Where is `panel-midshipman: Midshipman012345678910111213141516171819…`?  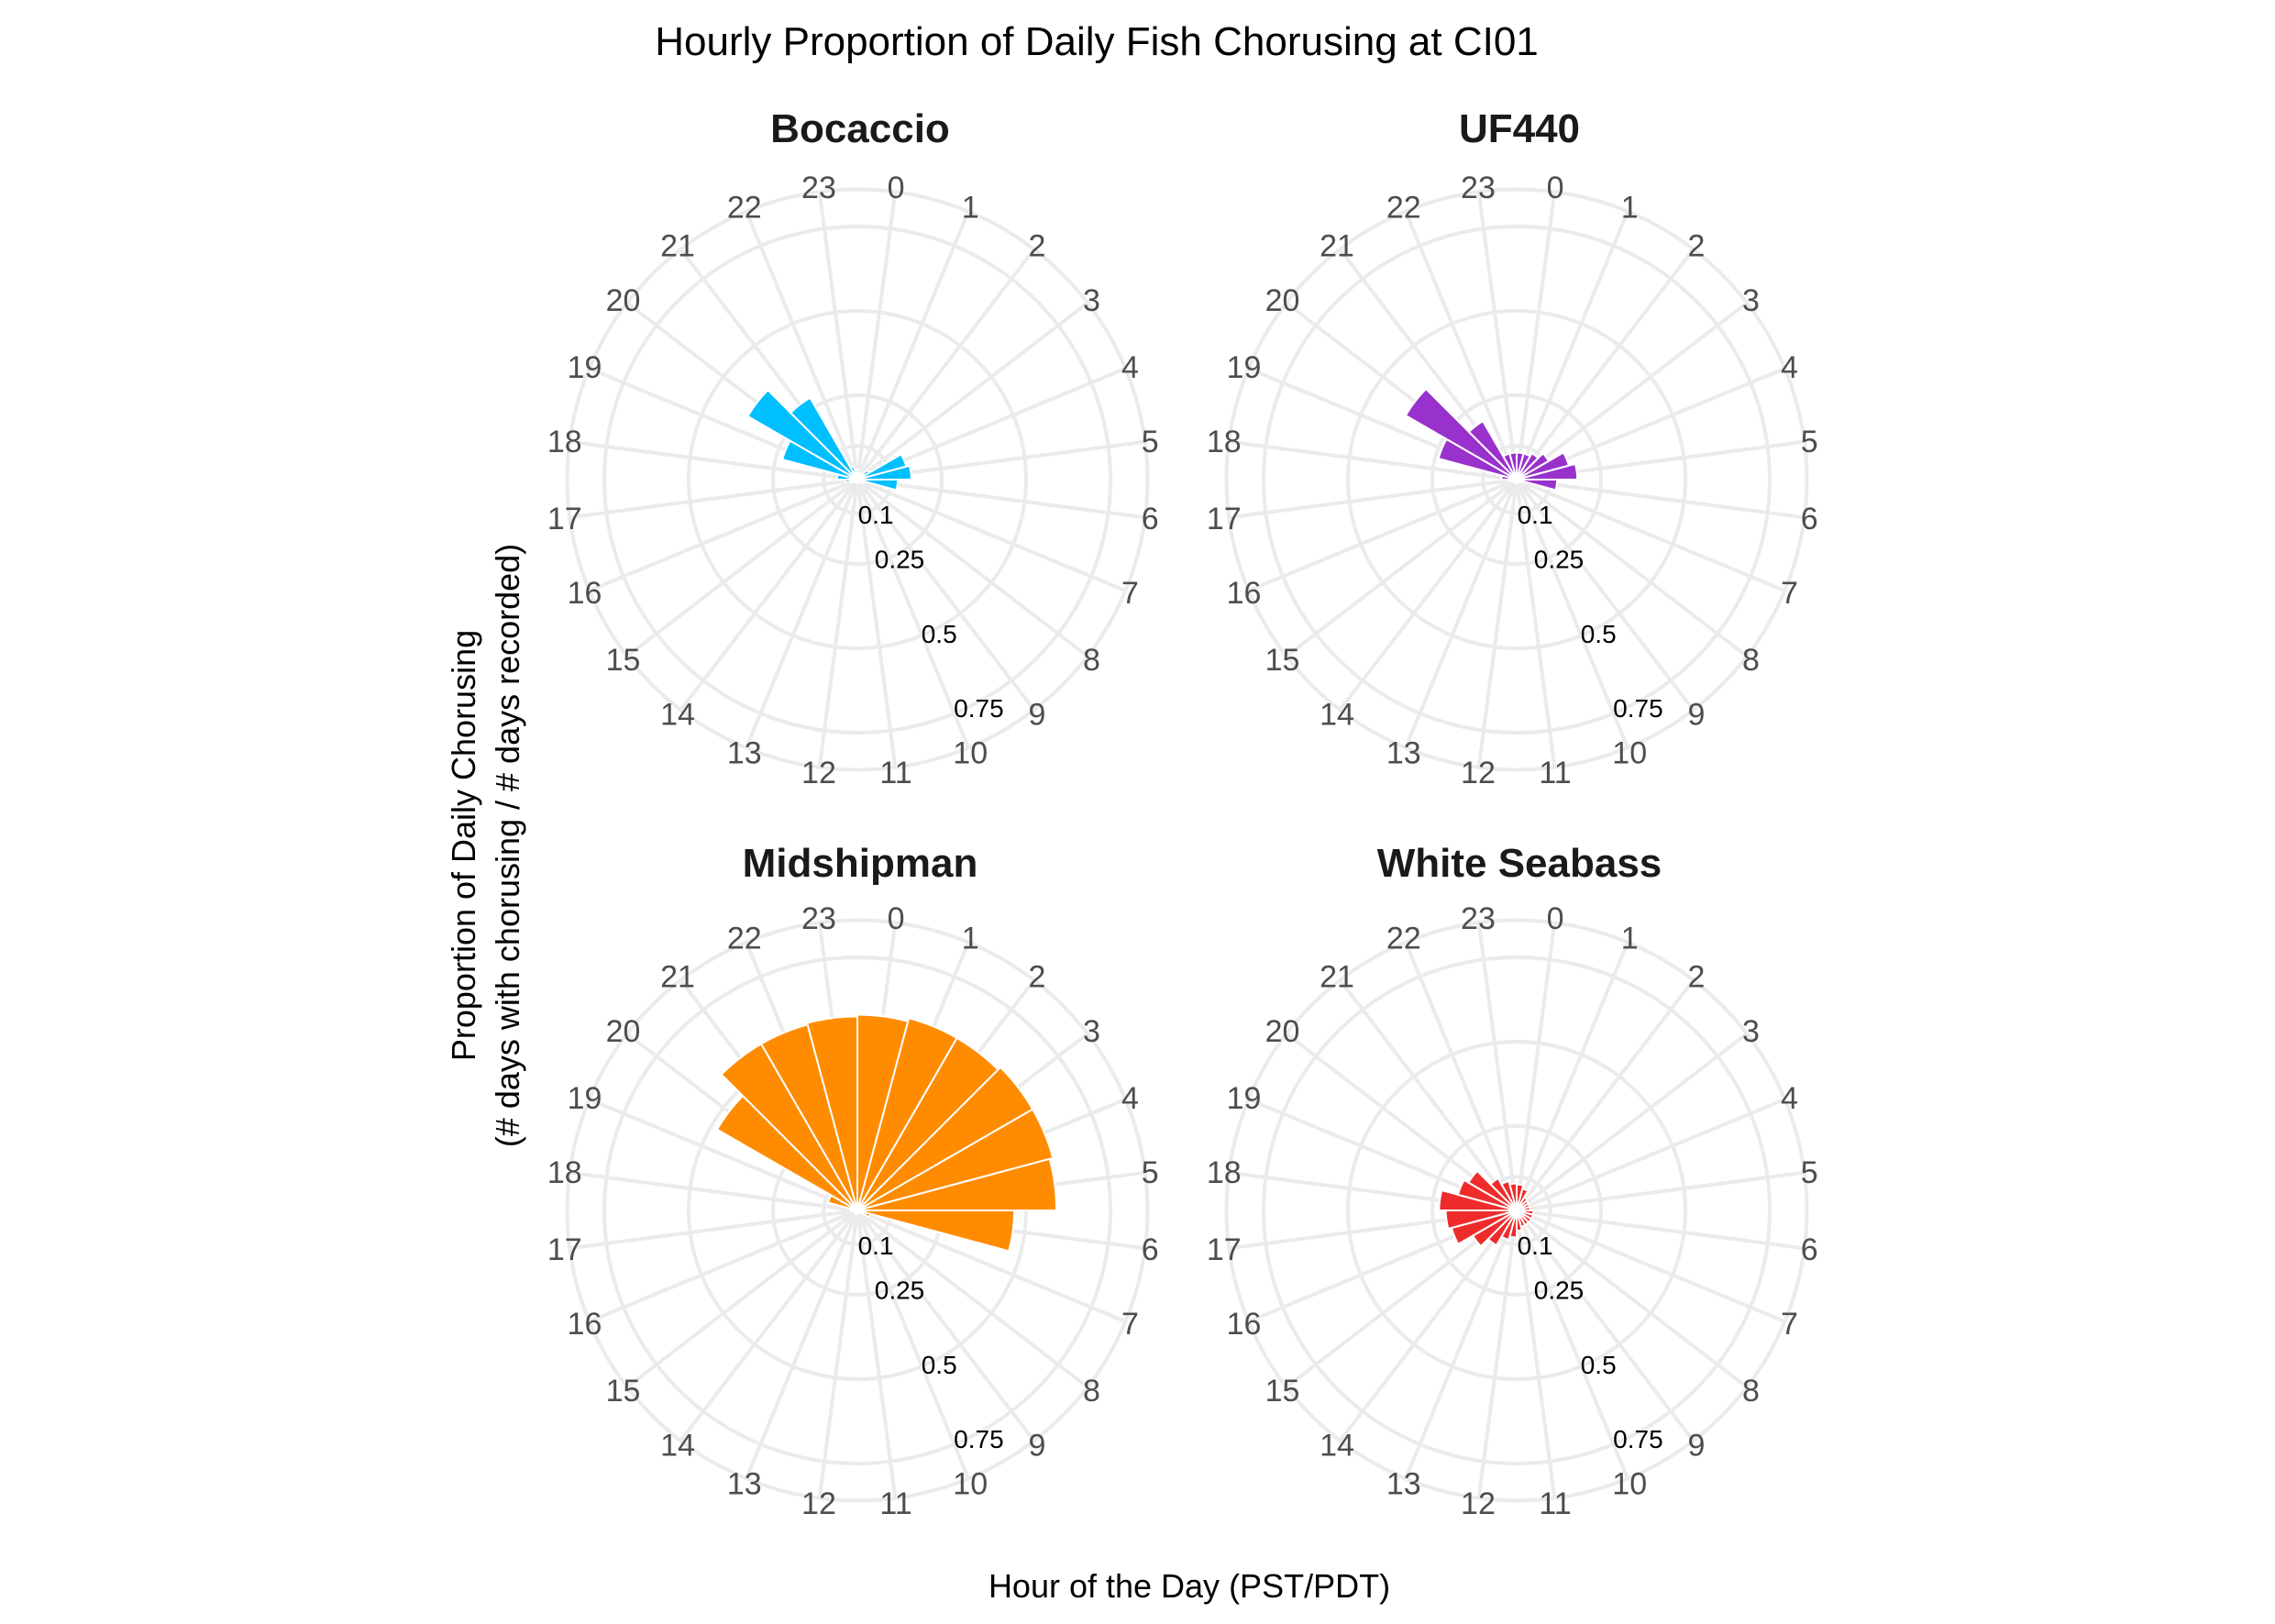
panel-midshipman: Midshipman012345678910111213141516171819… is located at coordinates (853, 1181).